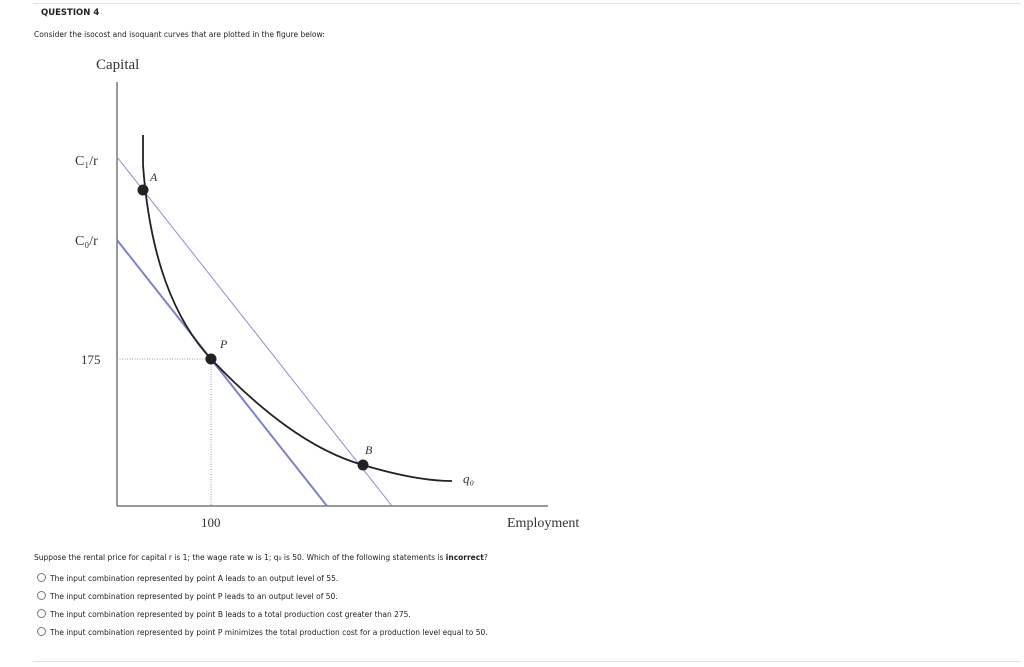 Image resolution: width=1024 pixels, height=667 pixels. What do you see at coordinates (223, 344) in the screenshot?
I see `point-label: P` at bounding box center [223, 344].